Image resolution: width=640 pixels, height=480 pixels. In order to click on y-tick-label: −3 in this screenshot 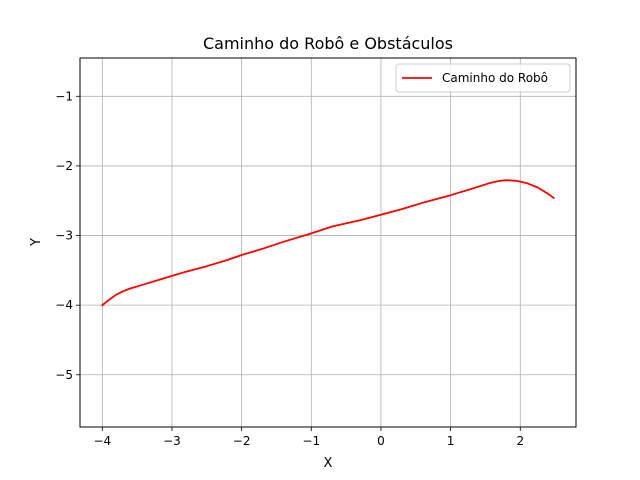, I will do `click(64, 236)`.